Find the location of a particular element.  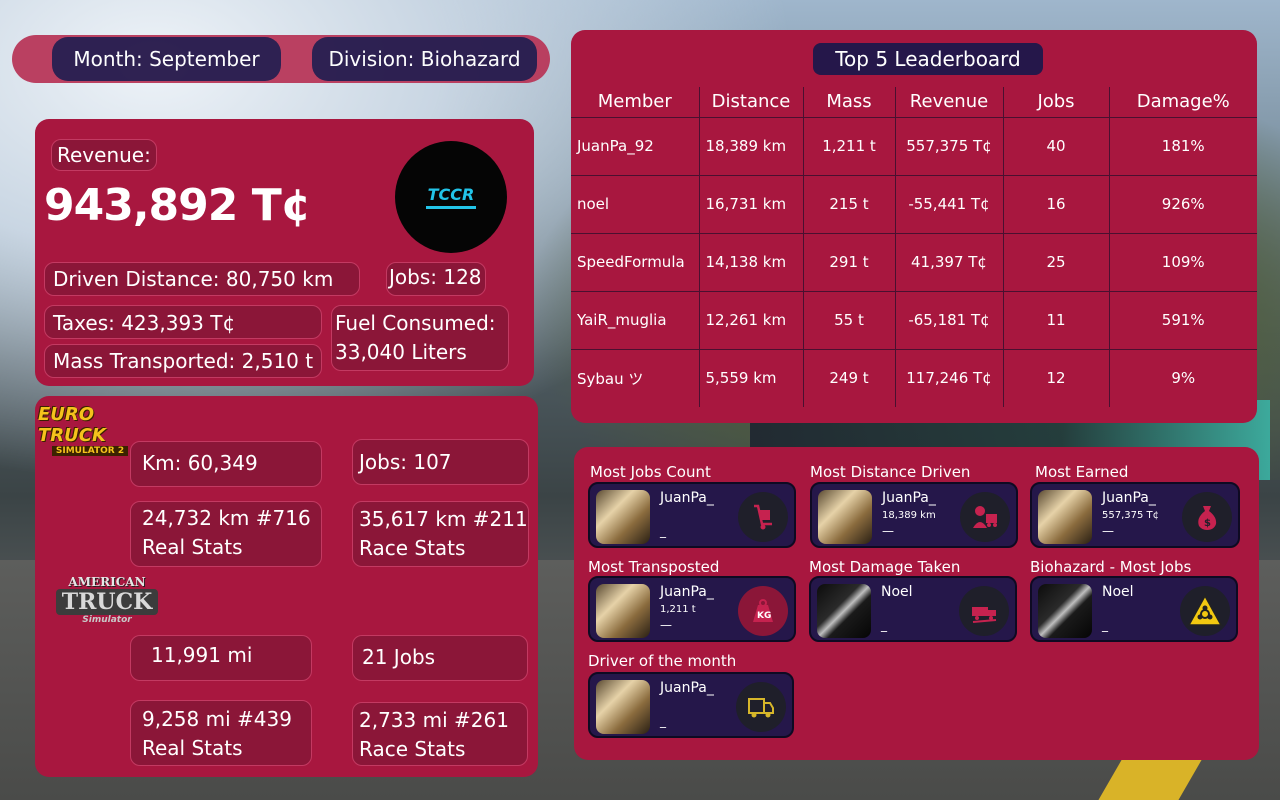

division-badge: Division: Biohazard is located at coordinates (424, 59).